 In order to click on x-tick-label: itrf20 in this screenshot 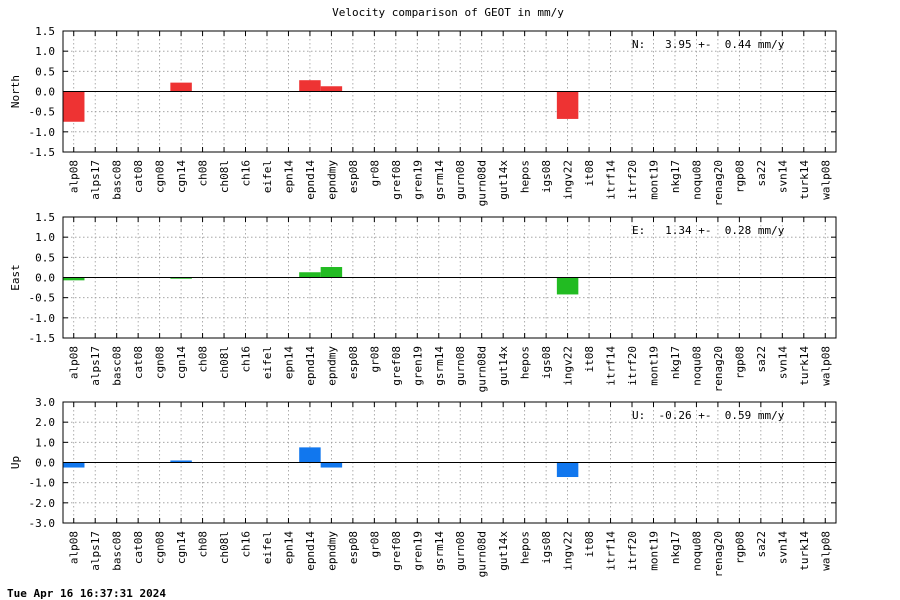, I will do `click(632, 366)`.